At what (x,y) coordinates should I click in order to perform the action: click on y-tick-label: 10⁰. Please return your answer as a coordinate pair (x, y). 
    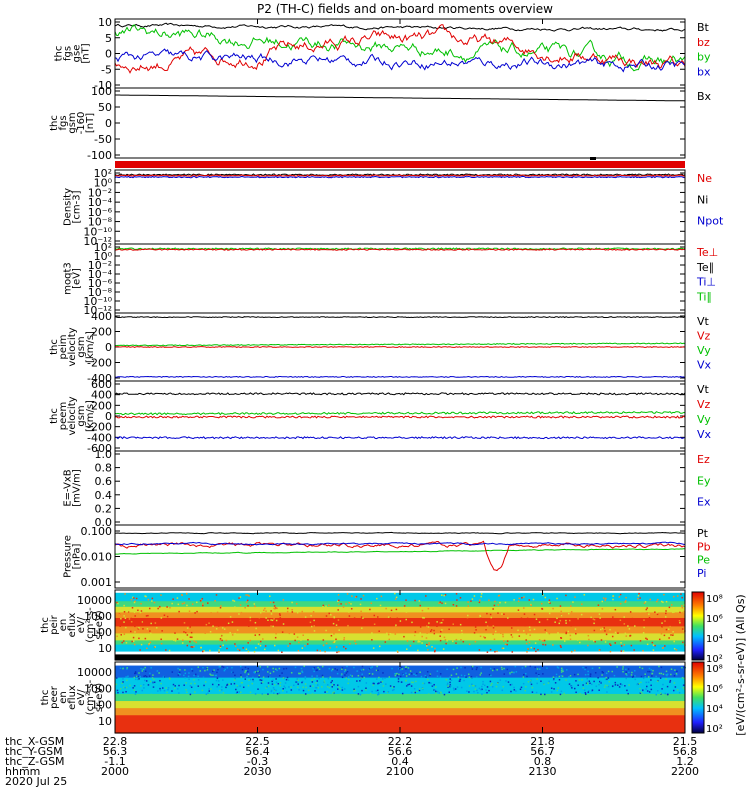
    Looking at the image, I should click on (103, 183).